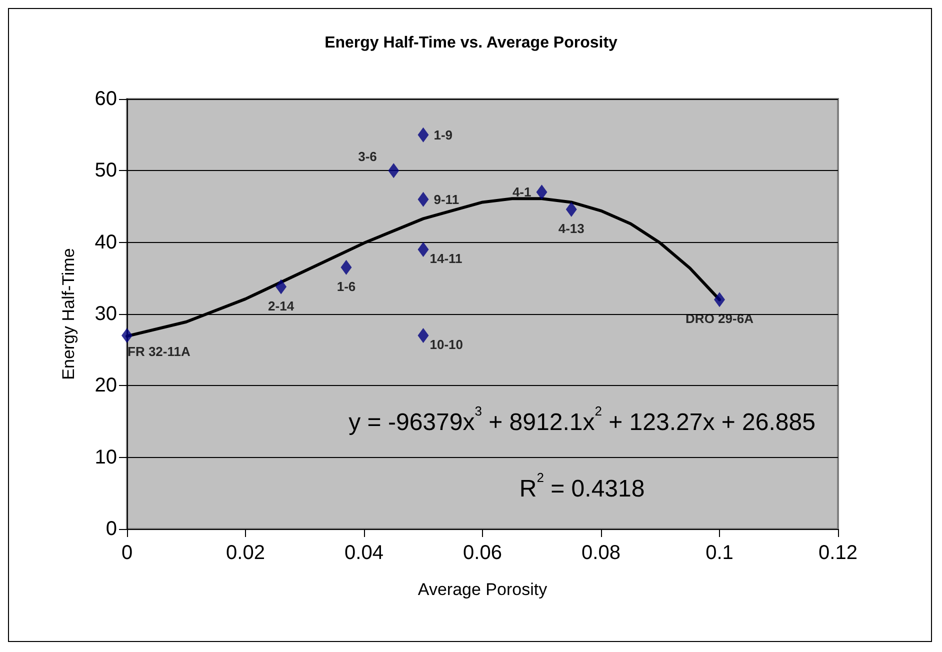 The height and width of the screenshot is (652, 942). What do you see at coordinates (159, 351) in the screenshot?
I see `series-label: FR 32-11A` at bounding box center [159, 351].